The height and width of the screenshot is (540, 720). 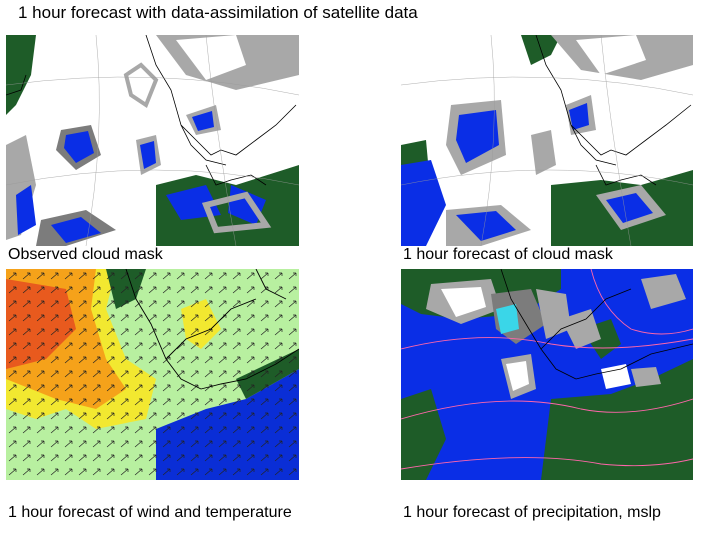 I want to click on land-region, so click(x=21, y=75).